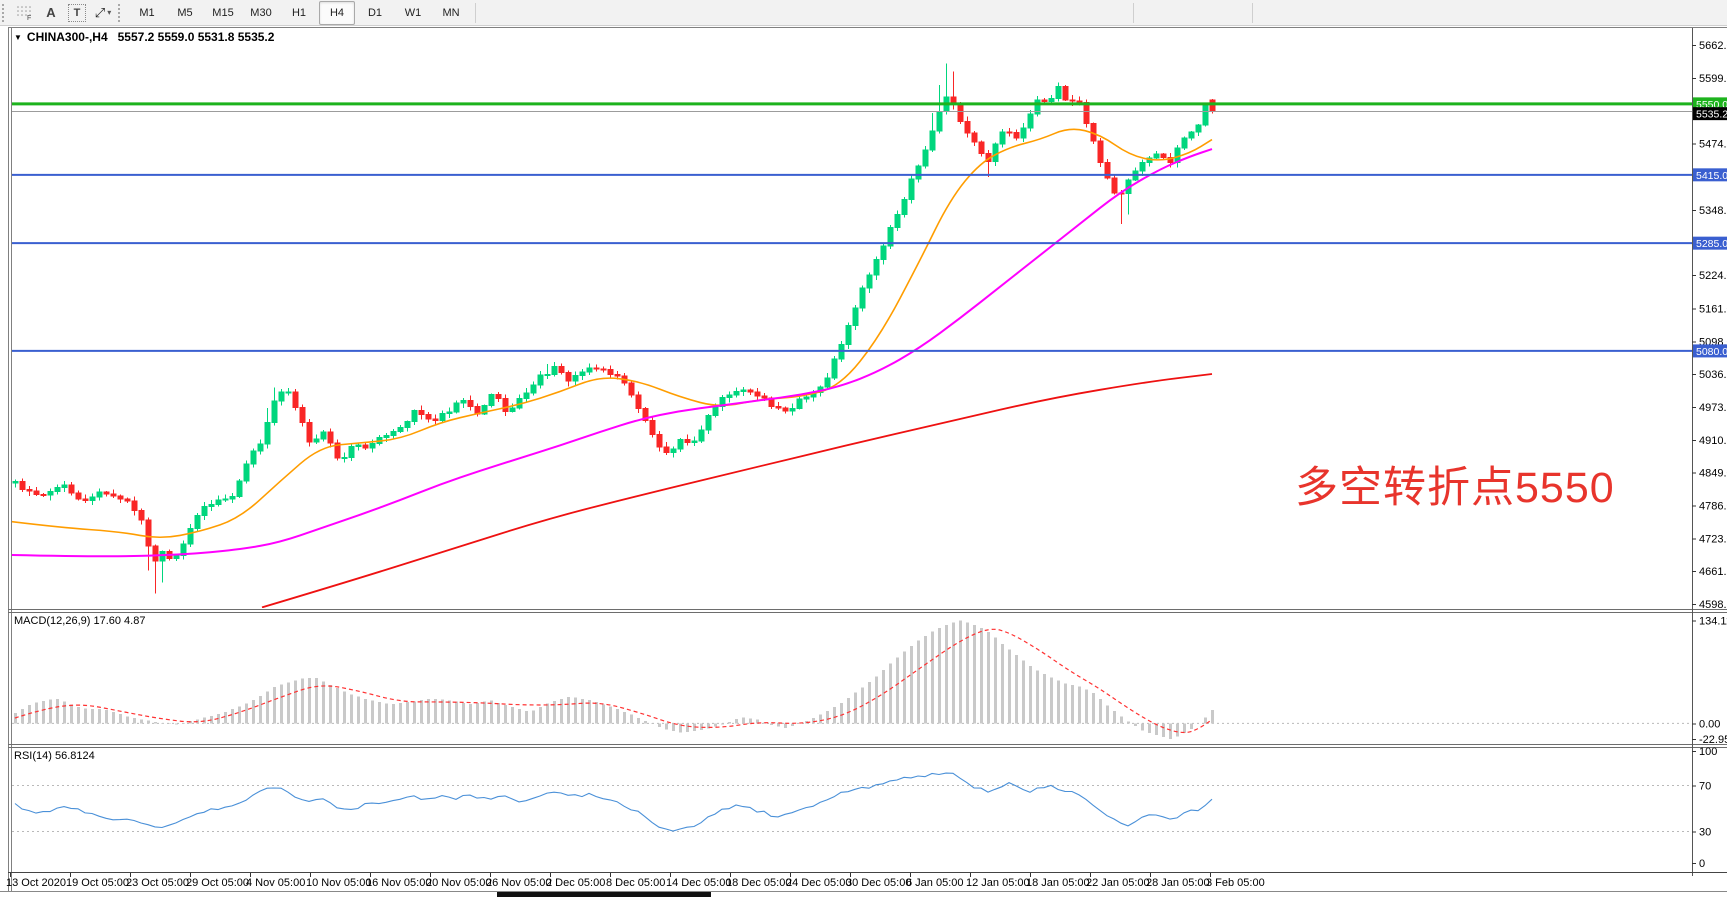 The width and height of the screenshot is (1727, 897). I want to click on timeframe-bar: M1 M5 M15 M30 H1 H4 D1 W1 MN, so click(299, 12).